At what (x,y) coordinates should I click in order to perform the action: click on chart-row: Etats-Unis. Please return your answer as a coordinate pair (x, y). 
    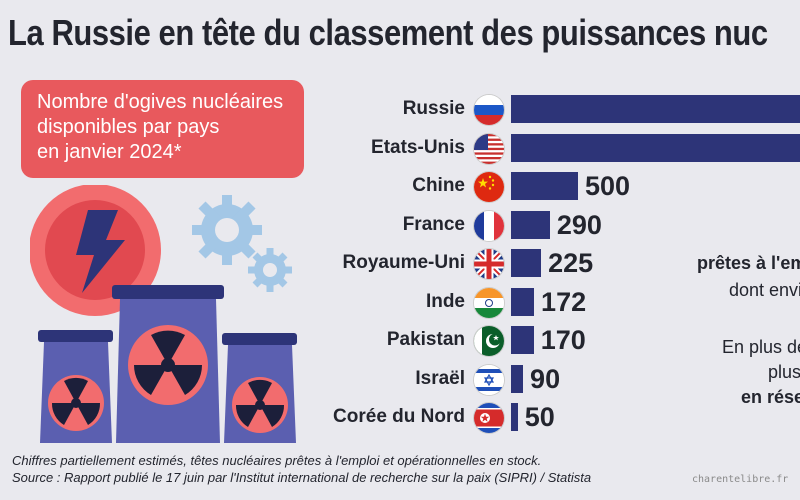
    Looking at the image, I should click on (400, 148).